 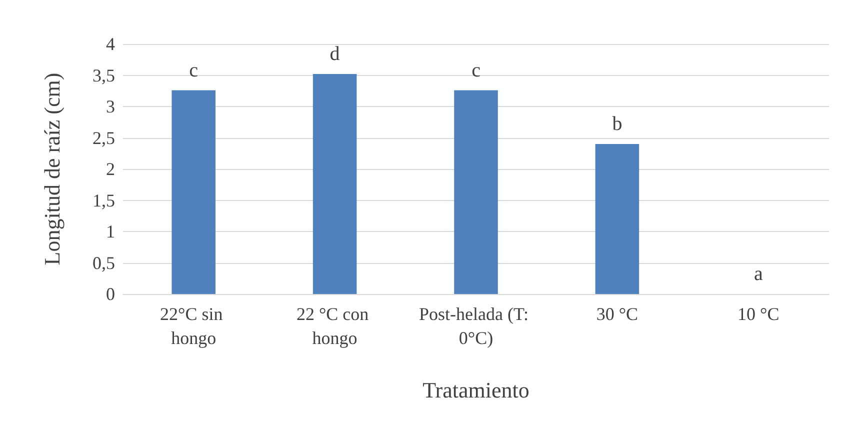 What do you see at coordinates (110, 44) in the screenshot?
I see `y-tick-label: 4` at bounding box center [110, 44].